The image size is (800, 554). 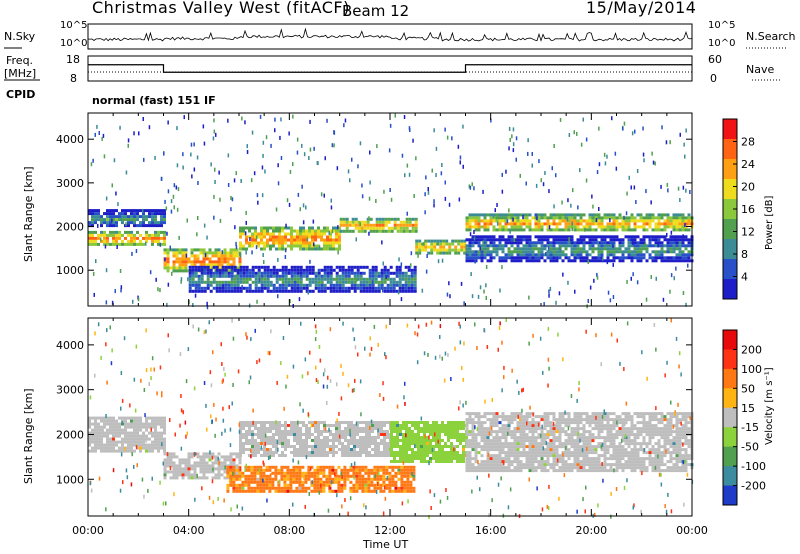 What do you see at coordinates (769, 406) in the screenshot?
I see `velocity-colorbar-label: Velocity [m s⁻¹]` at bounding box center [769, 406].